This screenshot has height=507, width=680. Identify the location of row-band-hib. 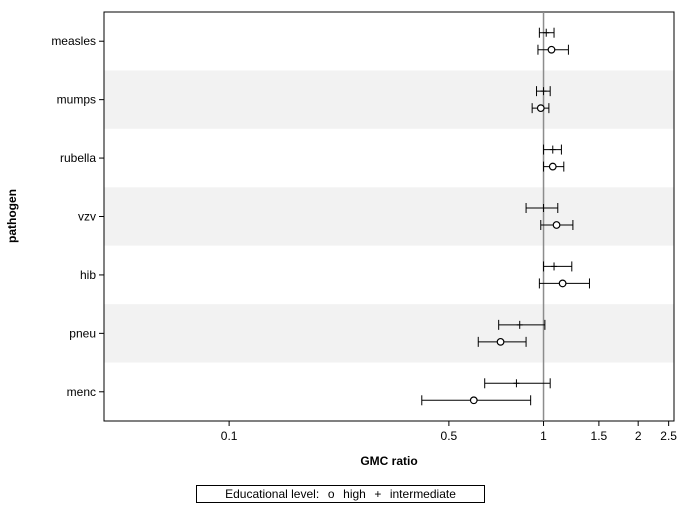
(389, 275).